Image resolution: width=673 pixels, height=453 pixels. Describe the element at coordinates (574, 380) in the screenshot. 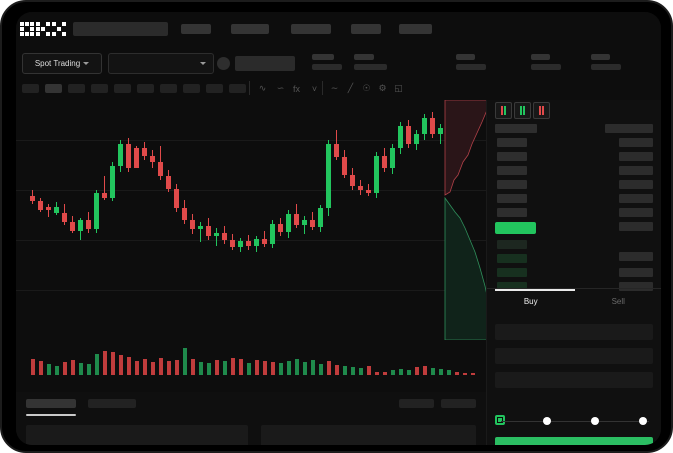

I see `order-total-field` at that location.